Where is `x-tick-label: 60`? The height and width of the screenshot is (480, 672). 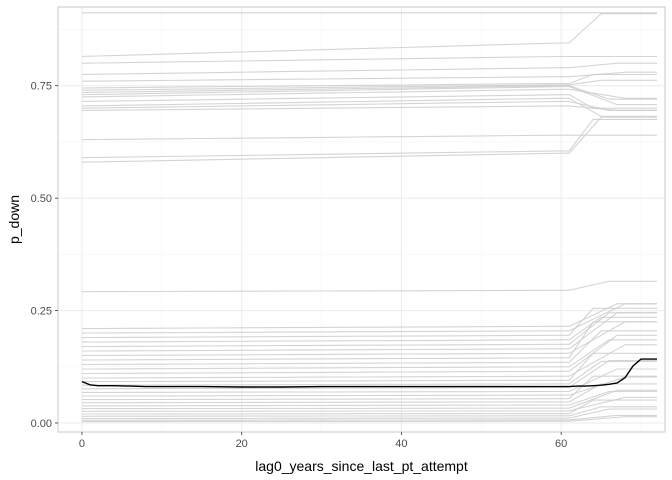 x-tick-label: 60 is located at coordinates (561, 444).